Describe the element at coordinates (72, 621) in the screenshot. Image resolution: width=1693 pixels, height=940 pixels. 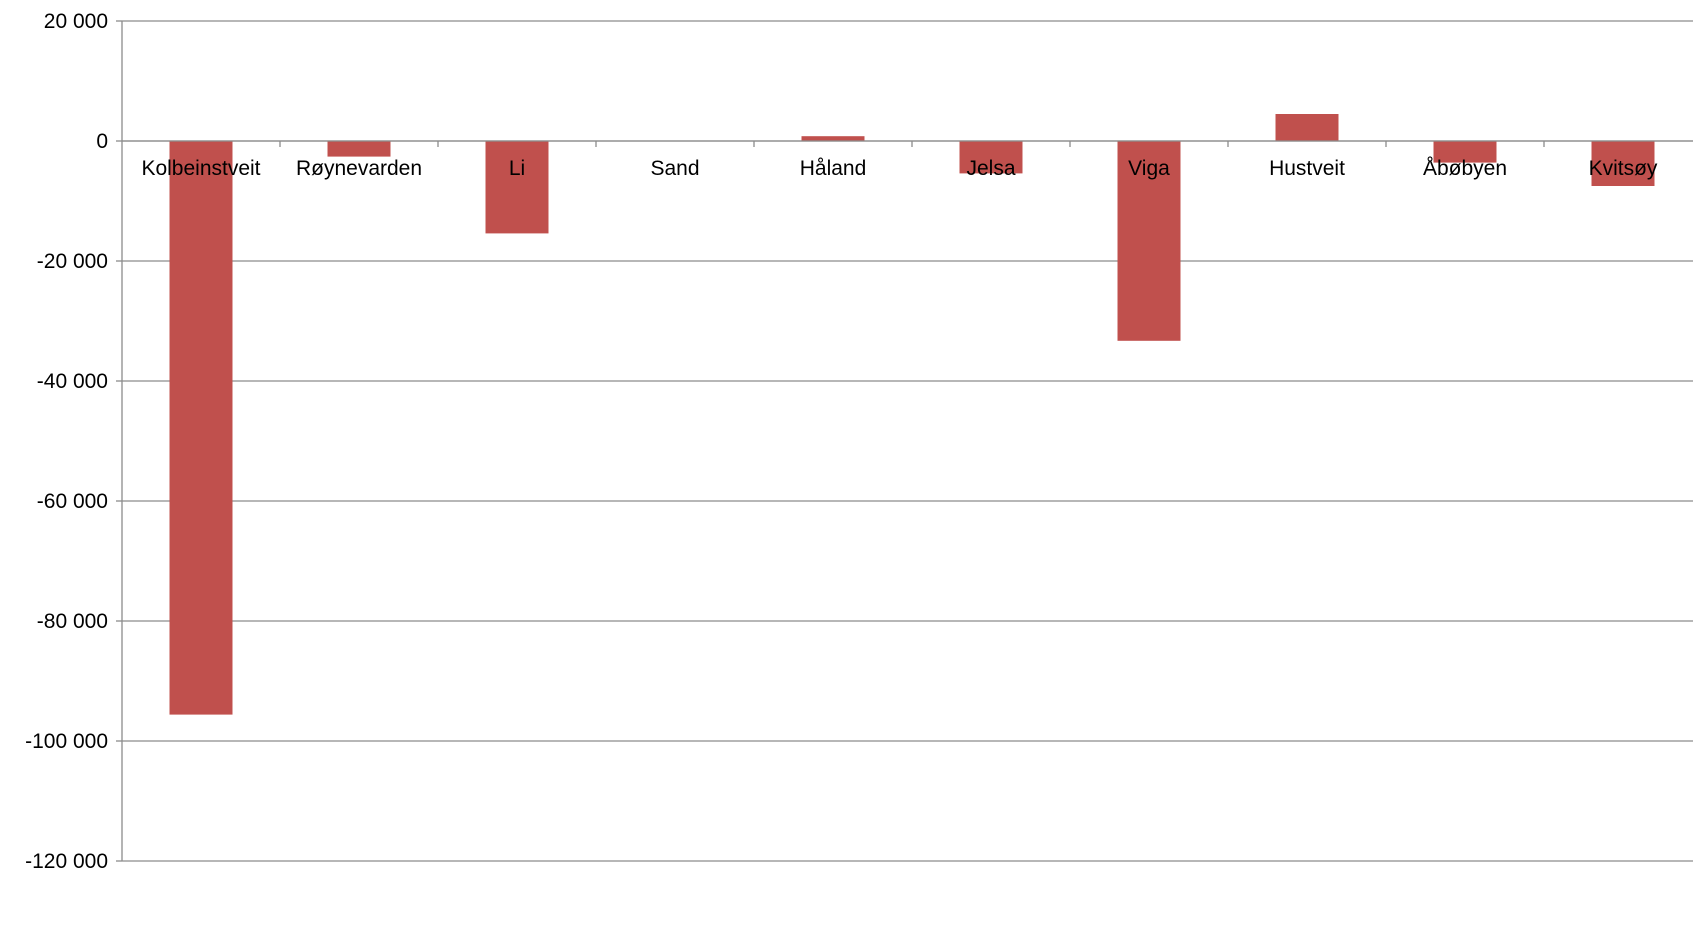
I see `y-tick-label: -80 000` at that location.